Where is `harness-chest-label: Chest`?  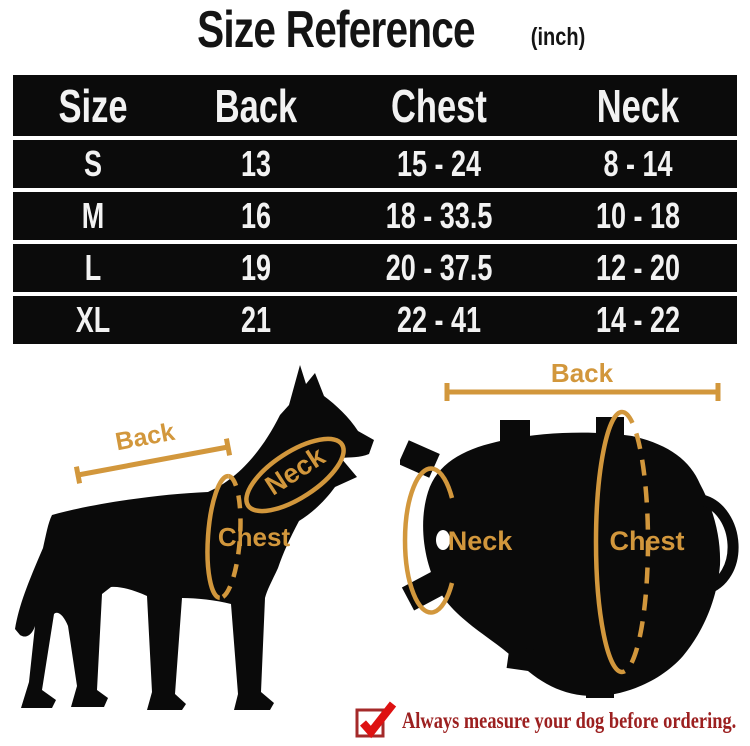
harness-chest-label: Chest is located at coordinates (646, 541).